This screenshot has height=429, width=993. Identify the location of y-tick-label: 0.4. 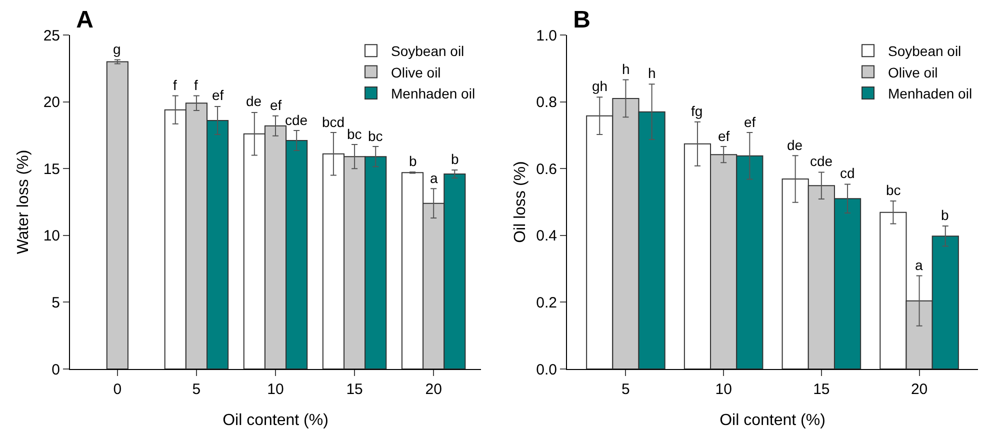
(546, 236).